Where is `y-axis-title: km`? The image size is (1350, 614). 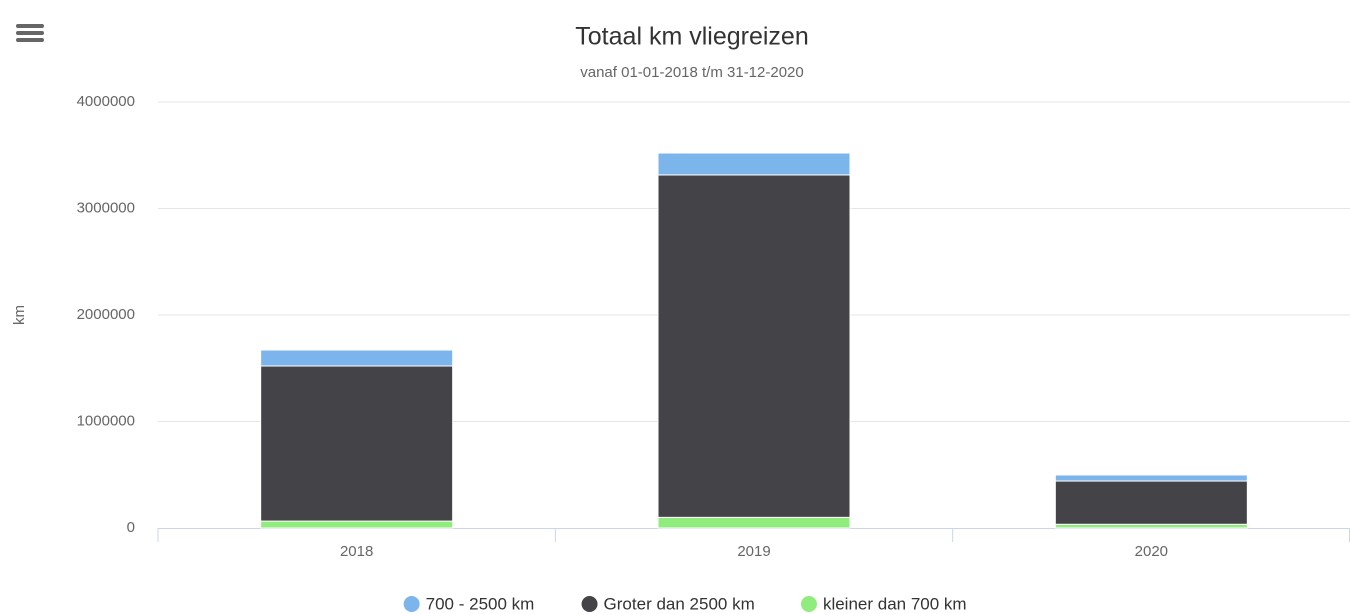 y-axis-title: km is located at coordinates (19, 315).